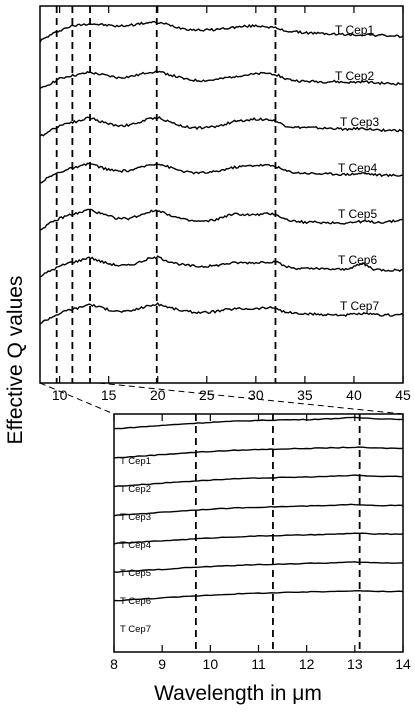  Describe the element at coordinates (305, 395) in the screenshot. I see `x-tick-label: 35` at that location.